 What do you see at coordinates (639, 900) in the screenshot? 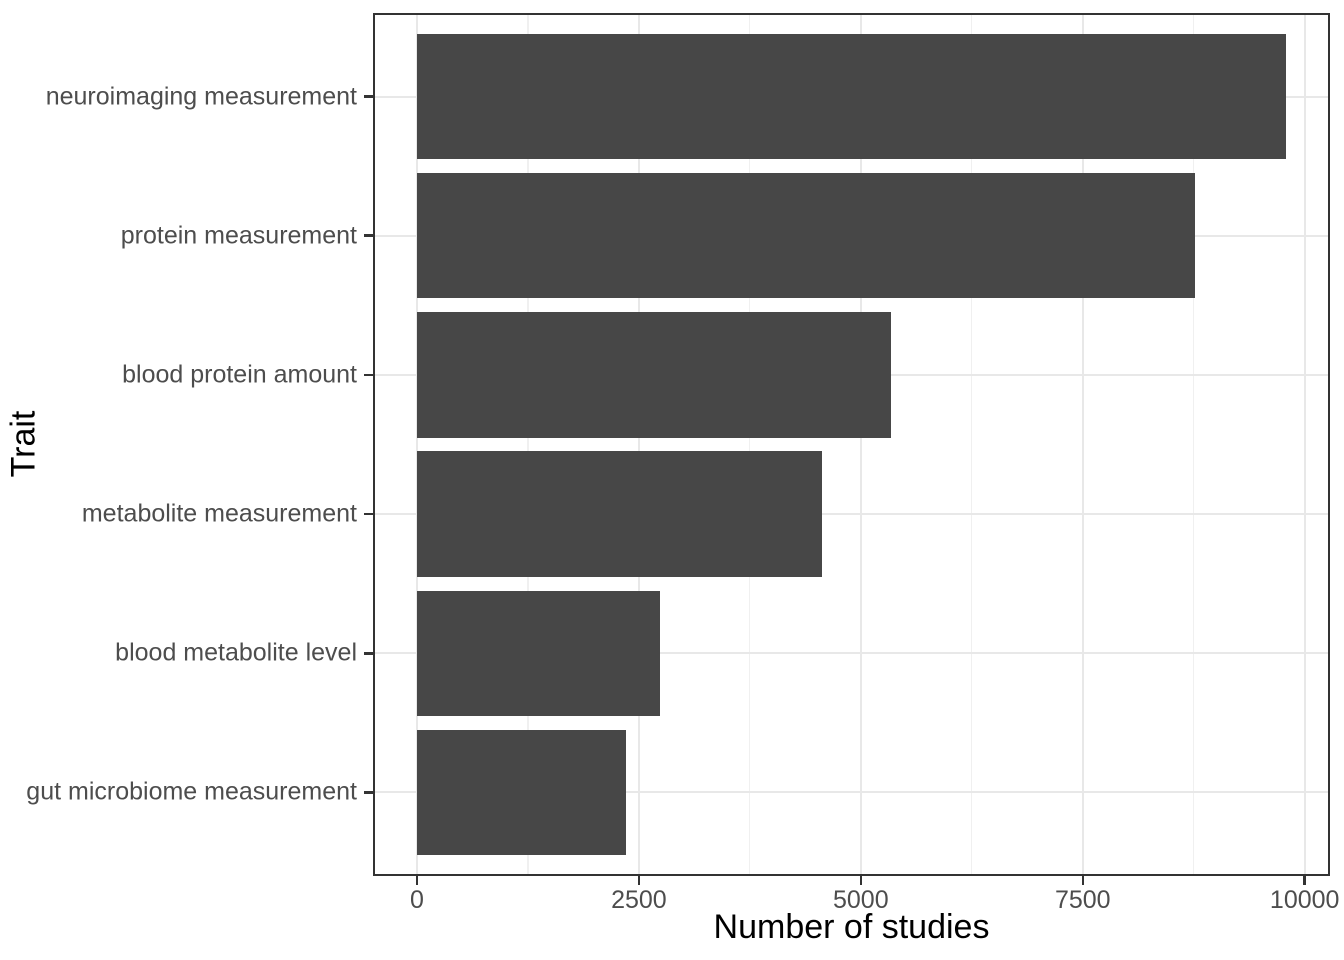
I see `x-tick-label: 2500` at bounding box center [639, 900].